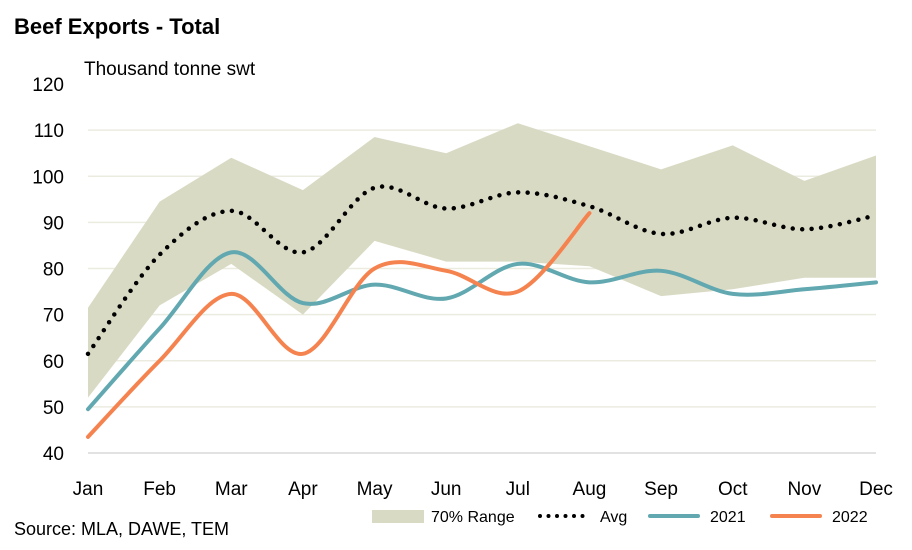 Image resolution: width=912 pixels, height=550 pixels. What do you see at coordinates (733, 489) in the screenshot?
I see `x-tick-label: Oct` at bounding box center [733, 489].